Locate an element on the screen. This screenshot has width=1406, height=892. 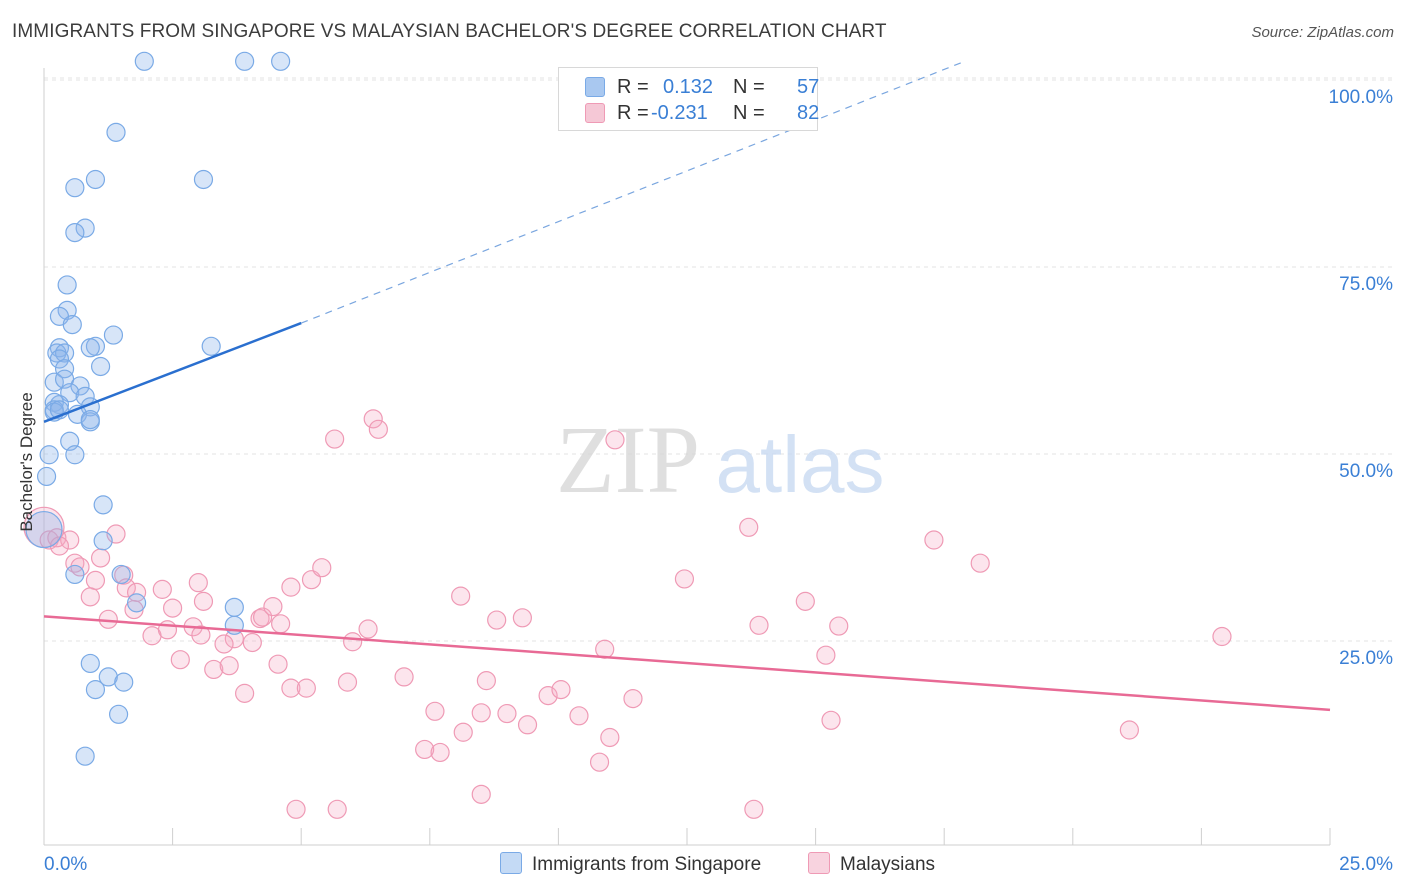
legend-n-label: N = is located at coordinates (749, 87).